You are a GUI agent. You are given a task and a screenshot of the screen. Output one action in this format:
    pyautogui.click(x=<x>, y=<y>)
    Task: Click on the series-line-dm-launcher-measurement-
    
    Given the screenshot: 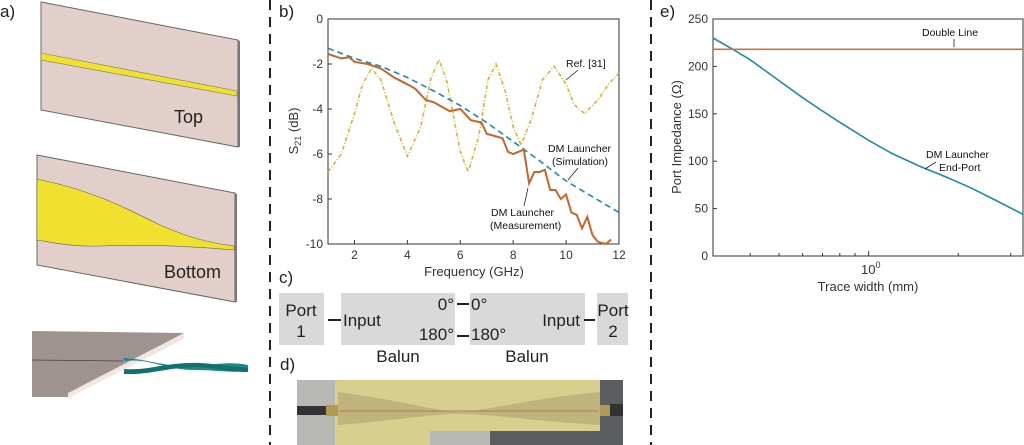 What is the action you would take?
    pyautogui.click(x=469, y=149)
    